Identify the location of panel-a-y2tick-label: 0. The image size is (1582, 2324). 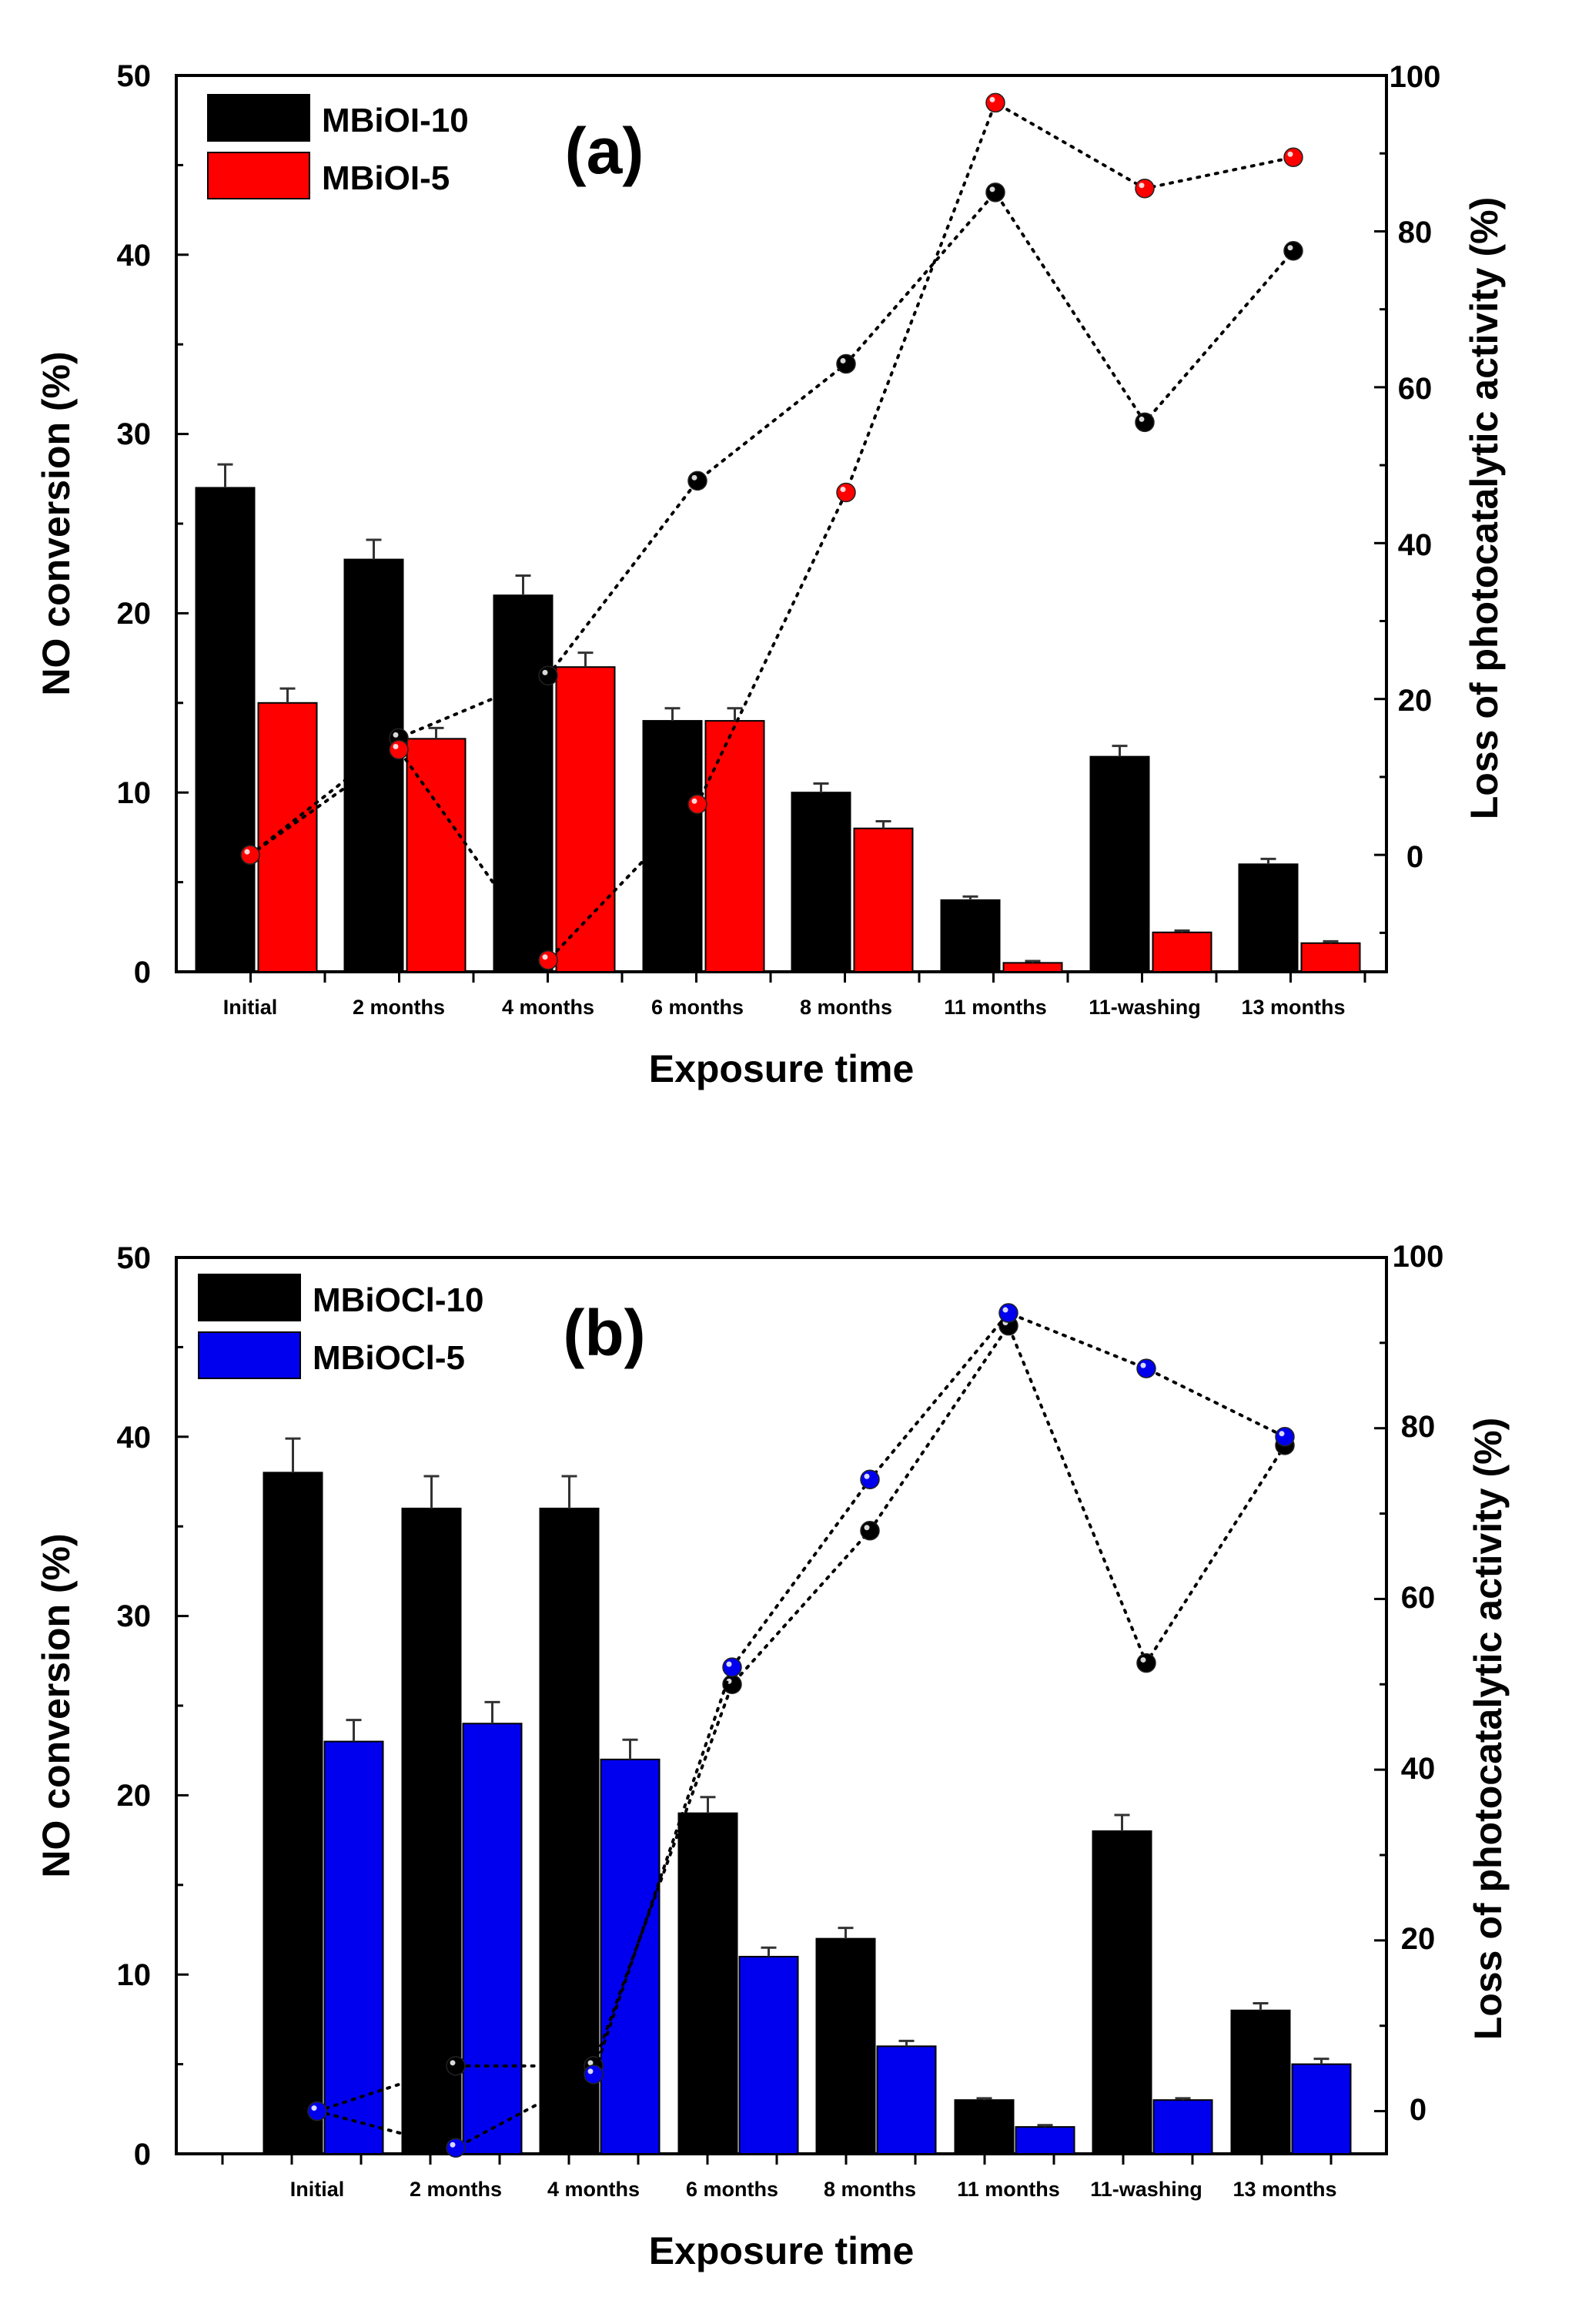
(1414, 857).